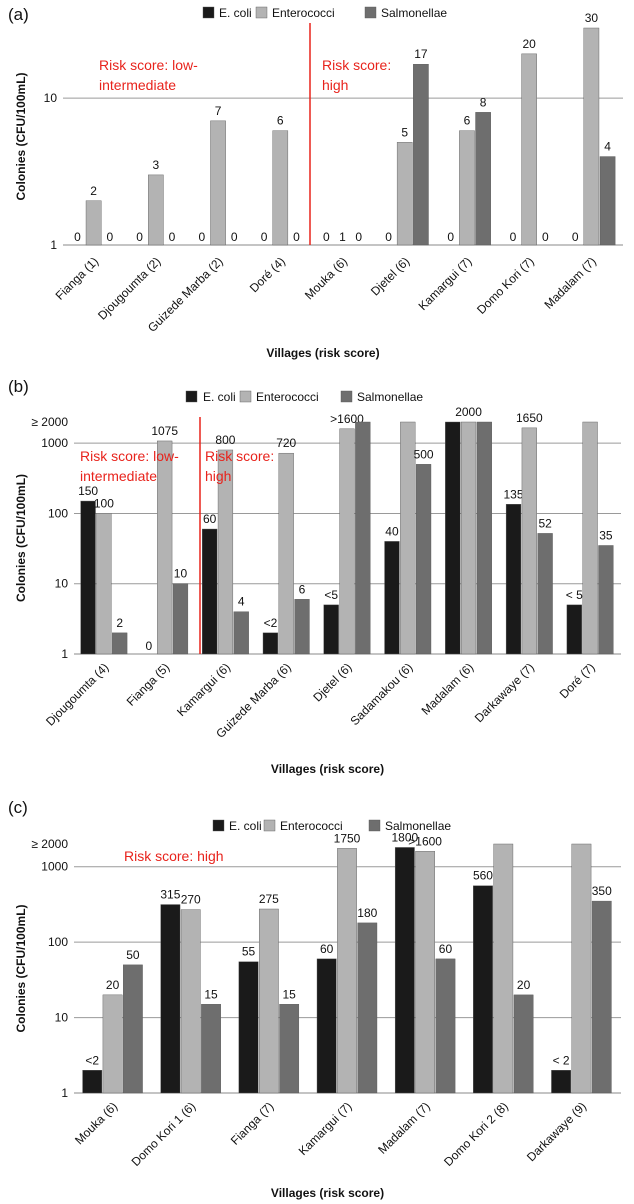 The width and height of the screenshot is (634, 1204). Describe the element at coordinates (203, 689) in the screenshot. I see `category-label: Kamargui (6)` at that location.